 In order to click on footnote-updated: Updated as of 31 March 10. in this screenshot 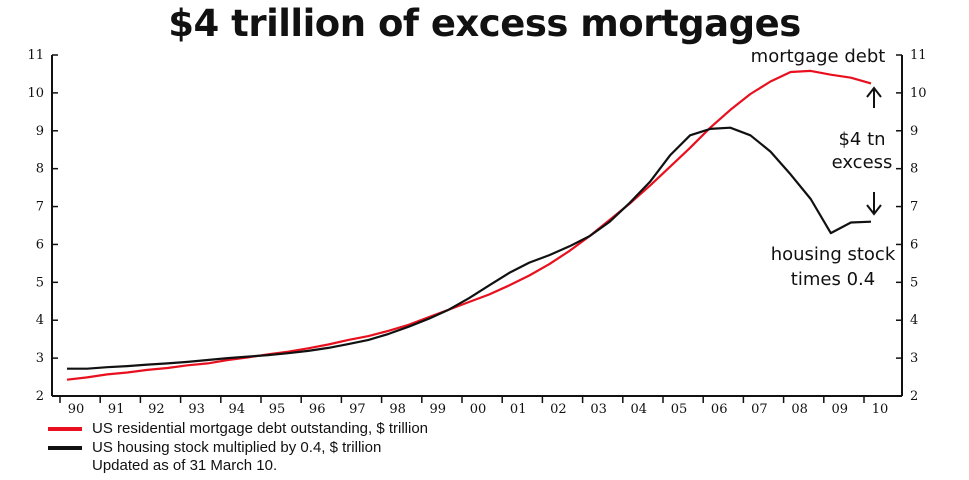, I will do `click(185, 465)`.